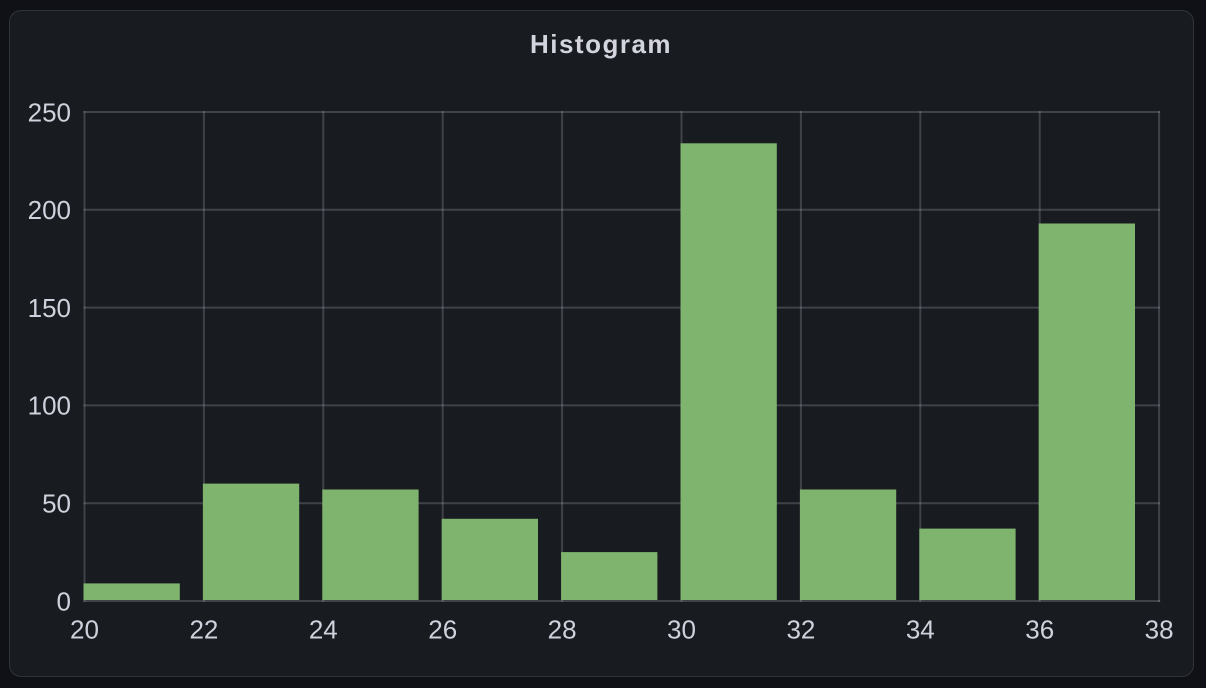 This screenshot has width=1206, height=688. I want to click on svg-text: 38, so click(1159, 630).